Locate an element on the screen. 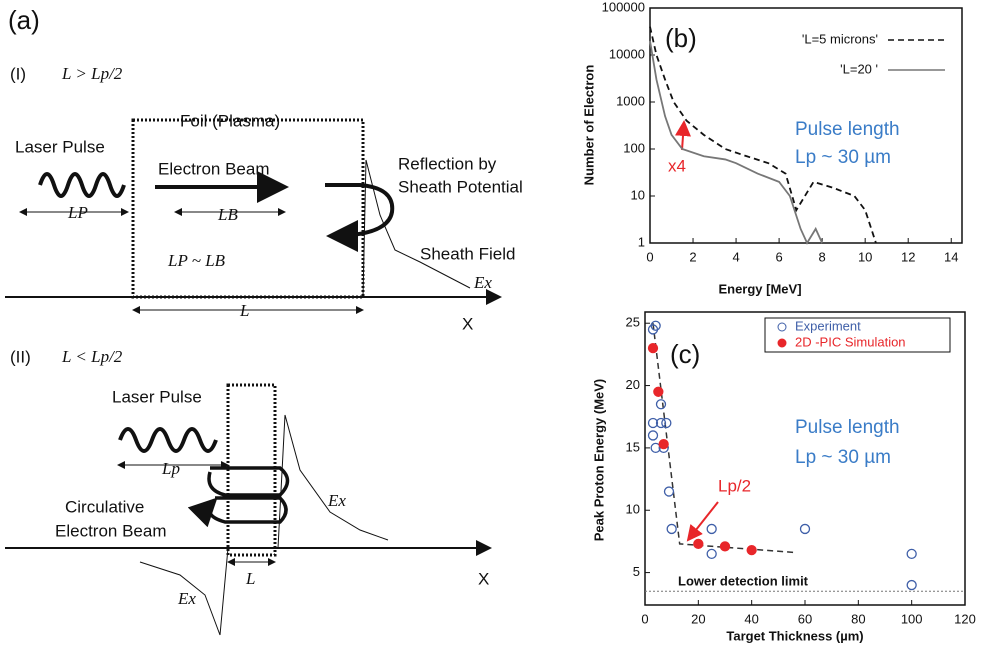 This screenshot has width=991, height=653. reflection-label: Reflection by is located at coordinates (447, 163).